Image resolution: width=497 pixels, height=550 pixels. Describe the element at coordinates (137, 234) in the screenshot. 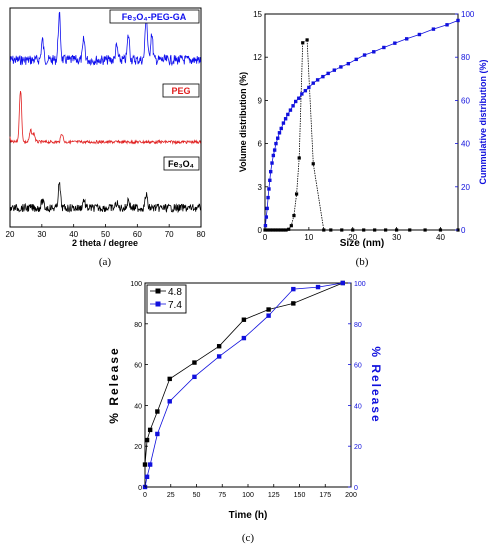

I see `xrd-x-tick-label: 60` at that location.